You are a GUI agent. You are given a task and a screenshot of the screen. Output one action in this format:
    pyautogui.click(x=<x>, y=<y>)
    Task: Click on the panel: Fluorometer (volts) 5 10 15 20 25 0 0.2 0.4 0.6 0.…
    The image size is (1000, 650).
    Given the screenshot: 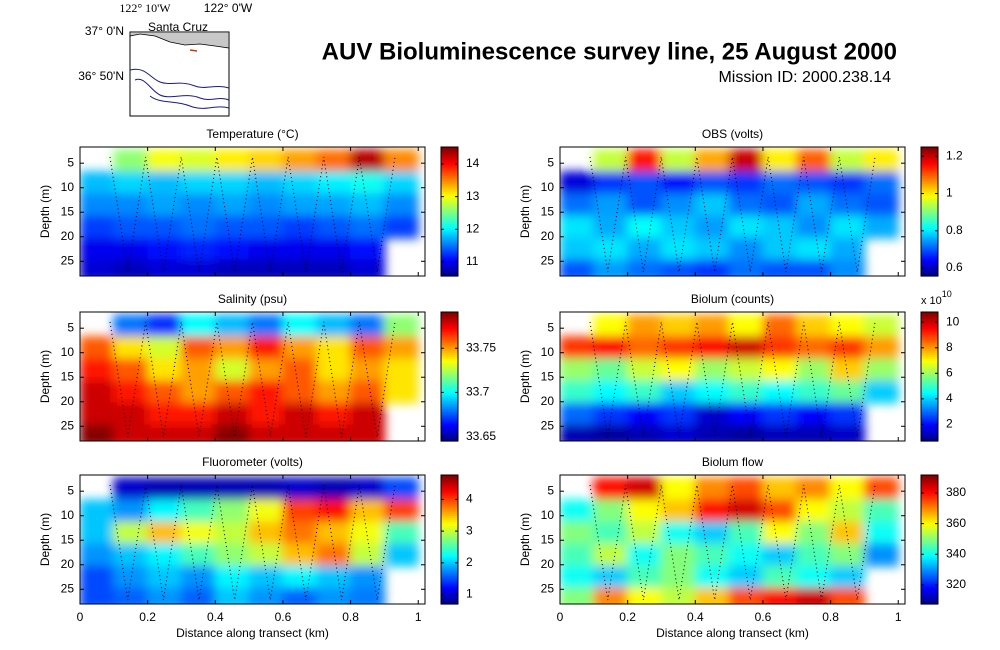 What is the action you would take?
    pyautogui.click(x=255, y=547)
    